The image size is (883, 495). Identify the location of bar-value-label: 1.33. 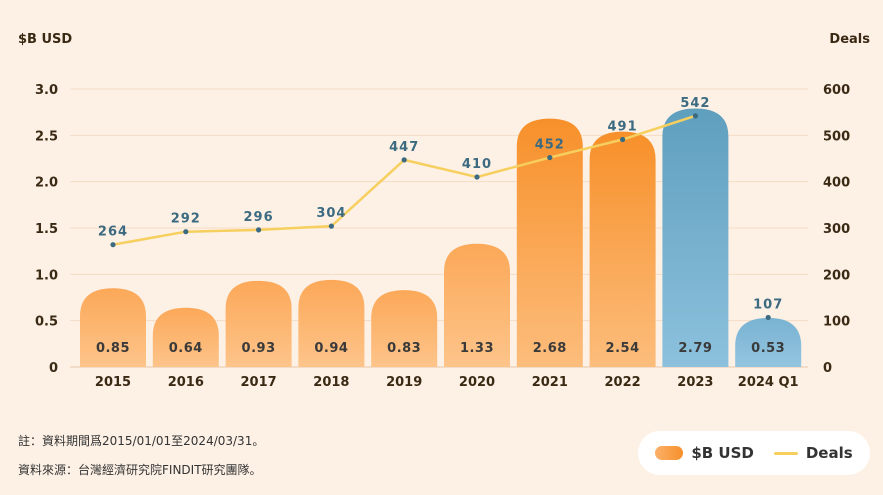
(477, 348).